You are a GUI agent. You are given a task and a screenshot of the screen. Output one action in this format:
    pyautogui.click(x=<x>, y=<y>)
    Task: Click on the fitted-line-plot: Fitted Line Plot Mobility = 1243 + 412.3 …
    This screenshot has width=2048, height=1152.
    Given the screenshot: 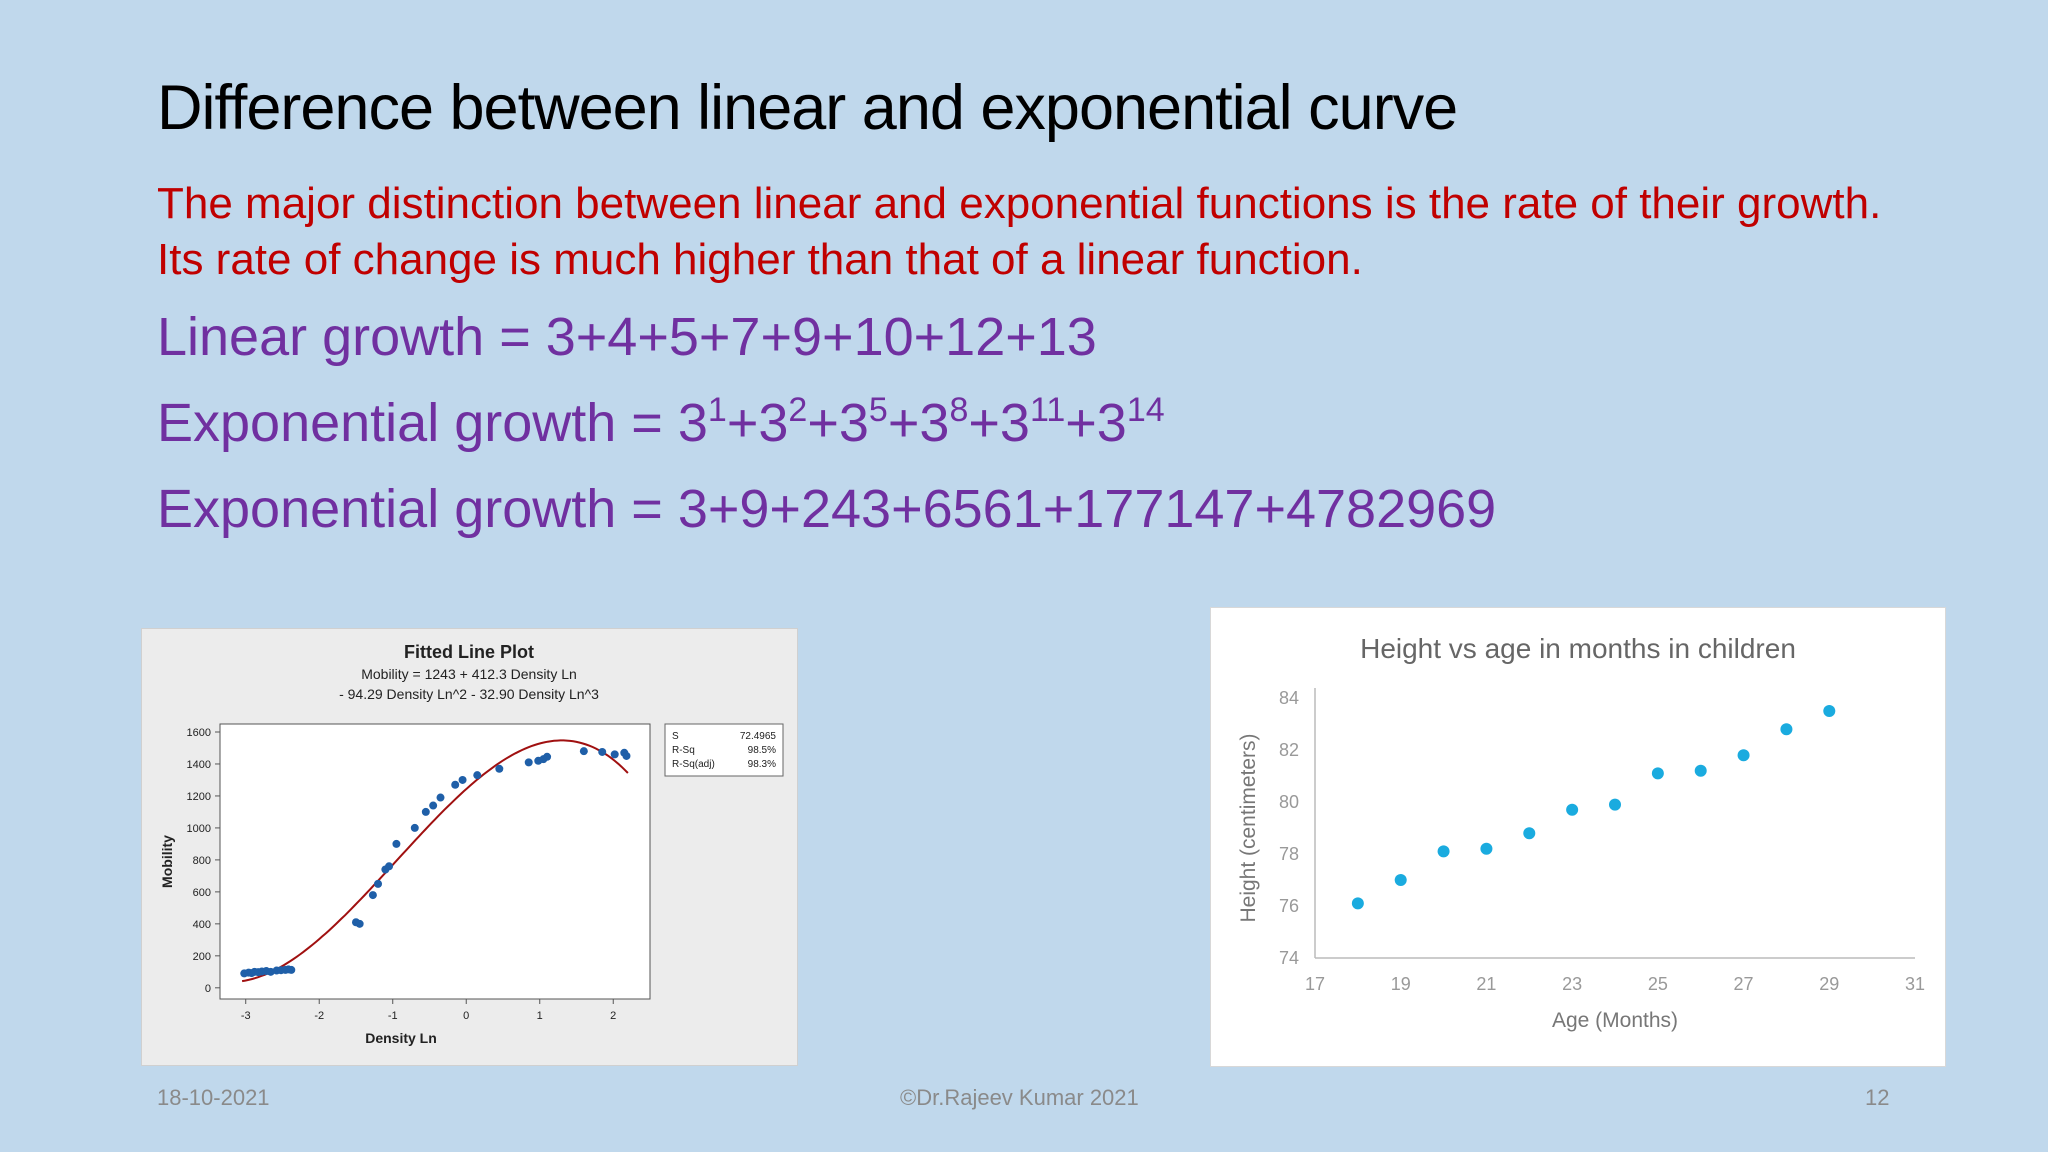 What is the action you would take?
    pyautogui.click(x=471, y=844)
    